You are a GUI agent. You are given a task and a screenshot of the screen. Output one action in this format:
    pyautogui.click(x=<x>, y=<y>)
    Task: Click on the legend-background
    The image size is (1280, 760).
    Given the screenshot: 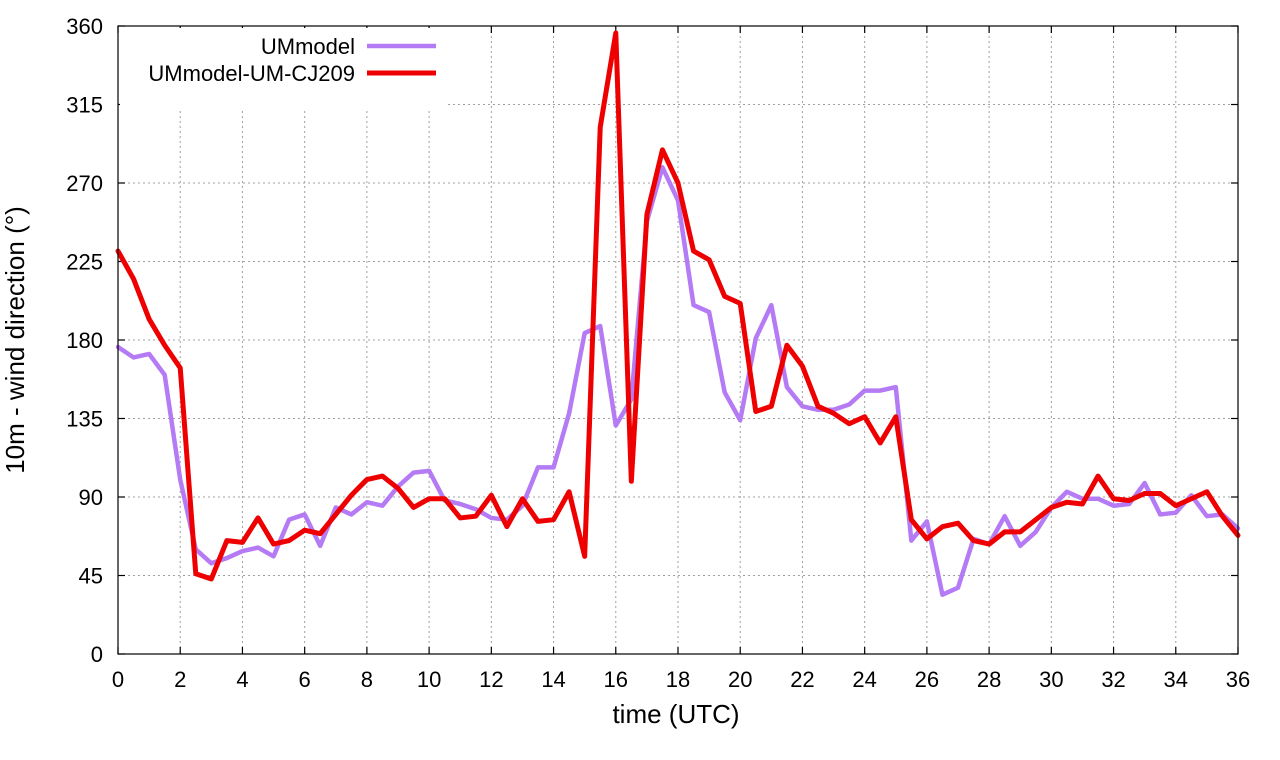 What is the action you would take?
    pyautogui.click(x=283, y=68)
    